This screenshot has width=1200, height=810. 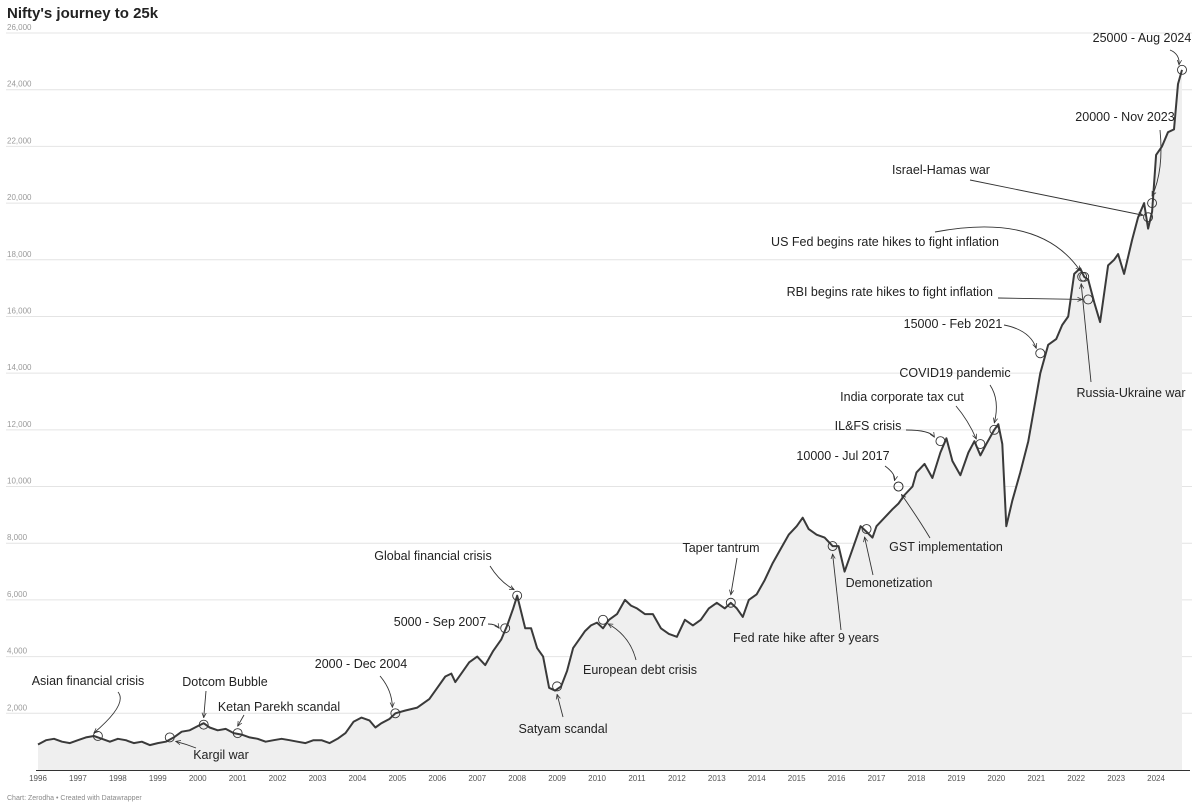 I want to click on annotation-20: Russia-Ukraine war, so click(x=1131, y=335).